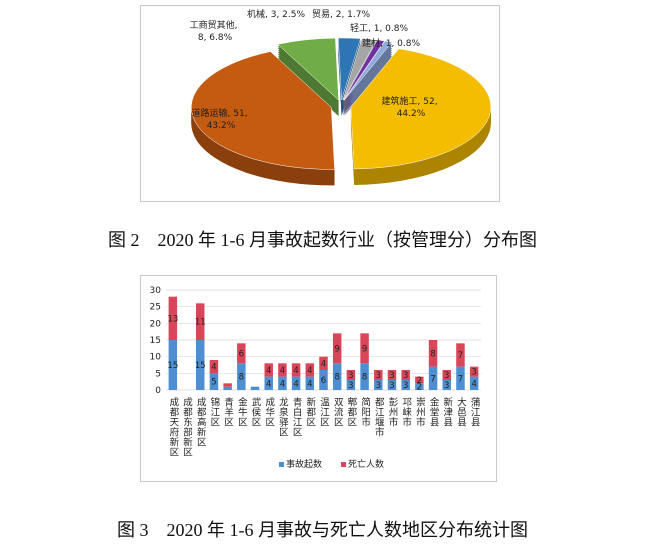  I want to click on x-tick-label: 成都天府新区, so click(173, 426).